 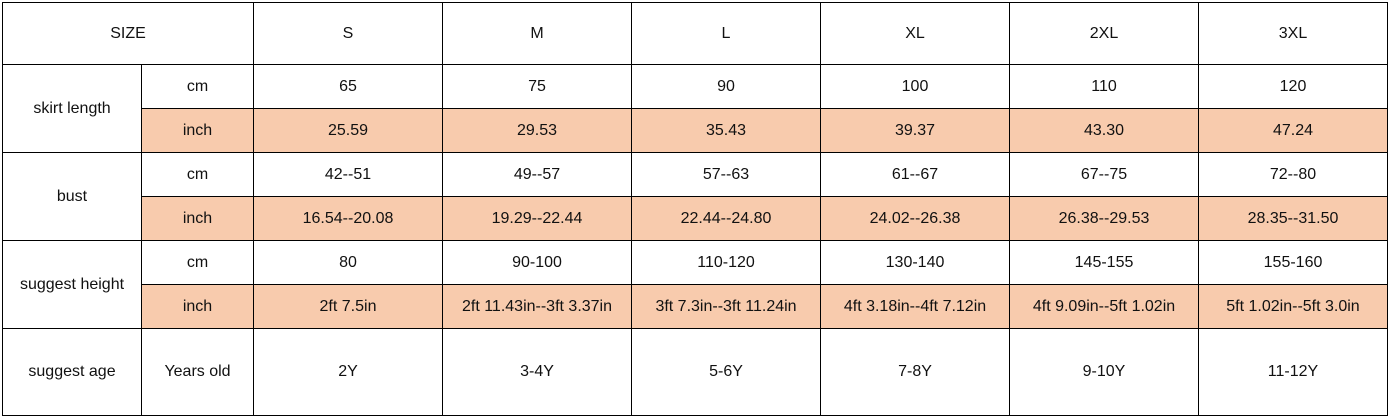 I want to click on table-cell: 22.44--24.80, so click(x=726, y=218).